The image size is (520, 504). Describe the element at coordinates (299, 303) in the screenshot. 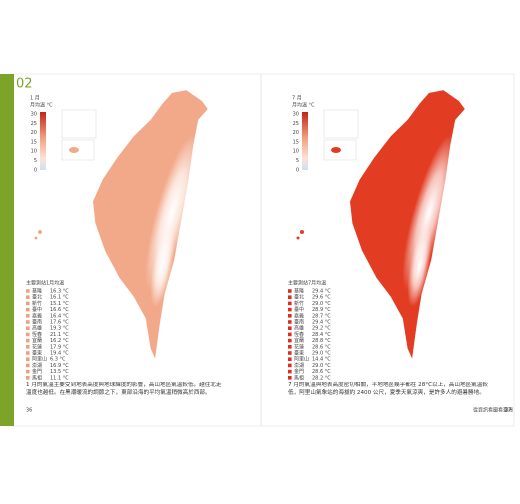

I see `station-name: 新竹` at that location.